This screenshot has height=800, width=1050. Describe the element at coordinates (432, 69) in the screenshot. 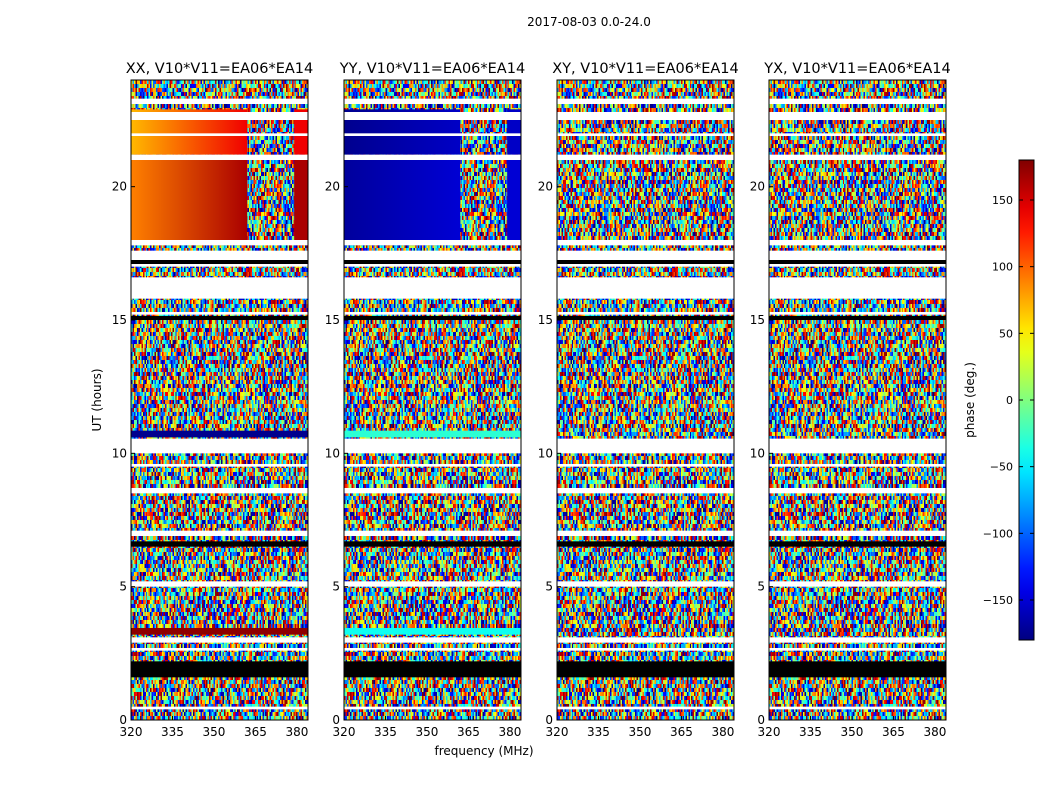

I see `panel-title: YY, V10*V11=EA06*EA14` at that location.